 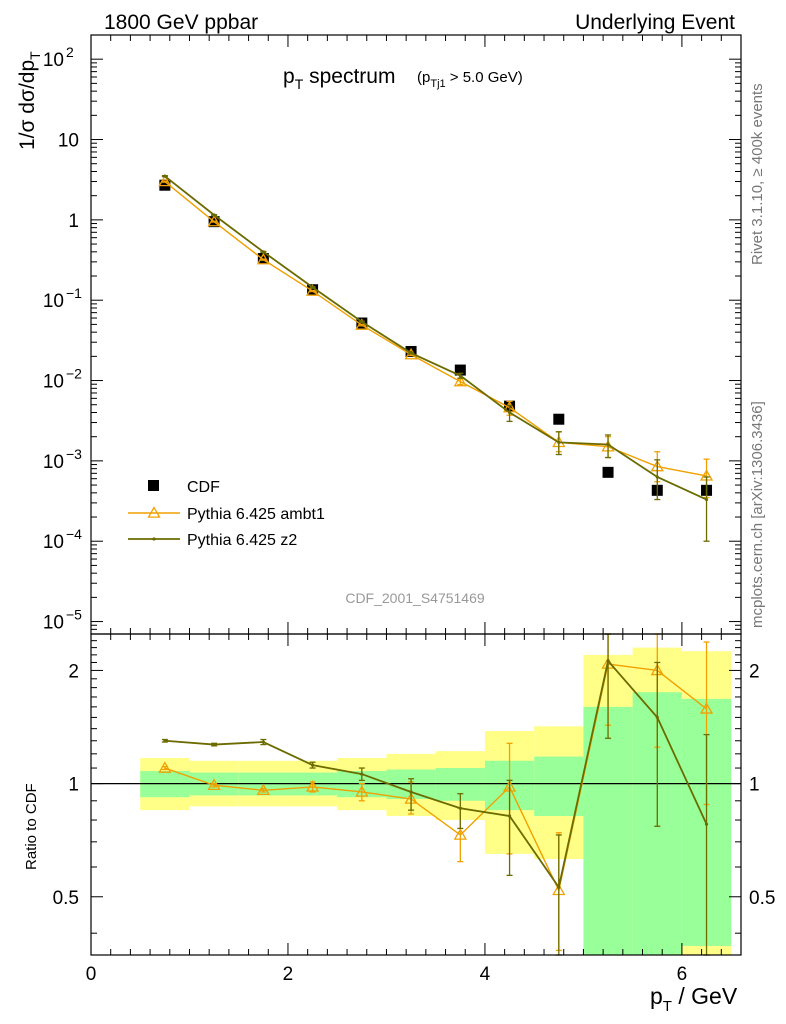 I want to click on legend-ambt1-label: Pythia 6.425 ambt1, so click(x=256, y=514).